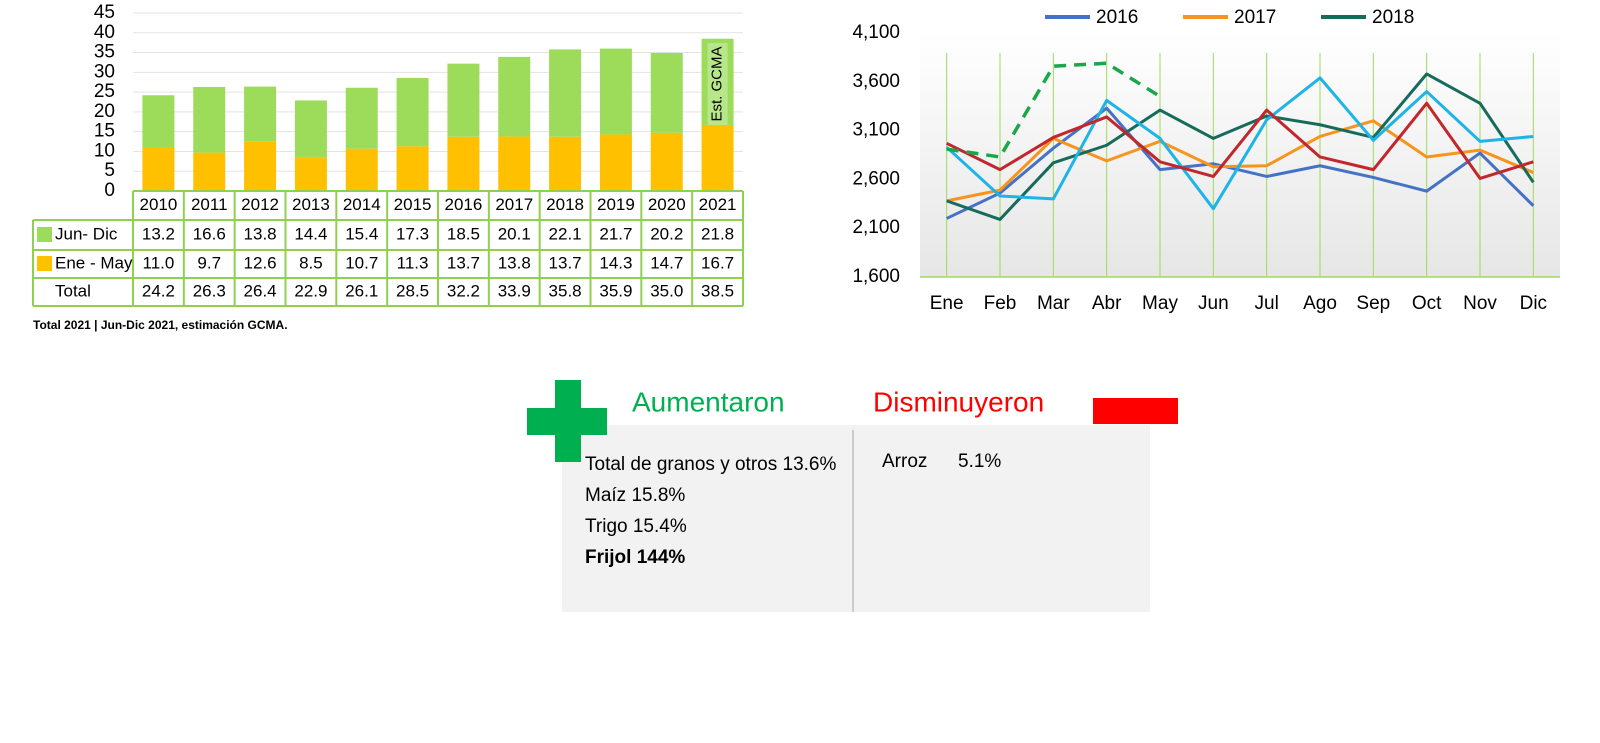 The width and height of the screenshot is (1600, 743). I want to click on table-value: 28.5, so click(412, 290).